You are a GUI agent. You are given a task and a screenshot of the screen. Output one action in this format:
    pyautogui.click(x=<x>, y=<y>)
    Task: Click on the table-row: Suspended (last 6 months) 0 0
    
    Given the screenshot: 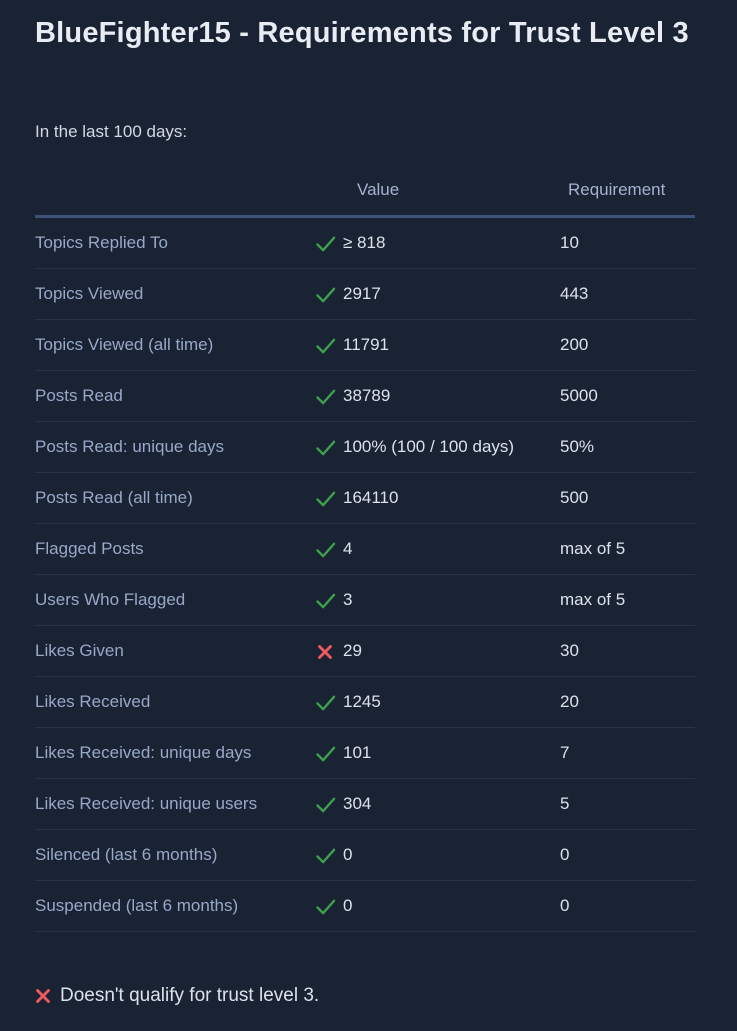 What is the action you would take?
    pyautogui.click(x=365, y=906)
    